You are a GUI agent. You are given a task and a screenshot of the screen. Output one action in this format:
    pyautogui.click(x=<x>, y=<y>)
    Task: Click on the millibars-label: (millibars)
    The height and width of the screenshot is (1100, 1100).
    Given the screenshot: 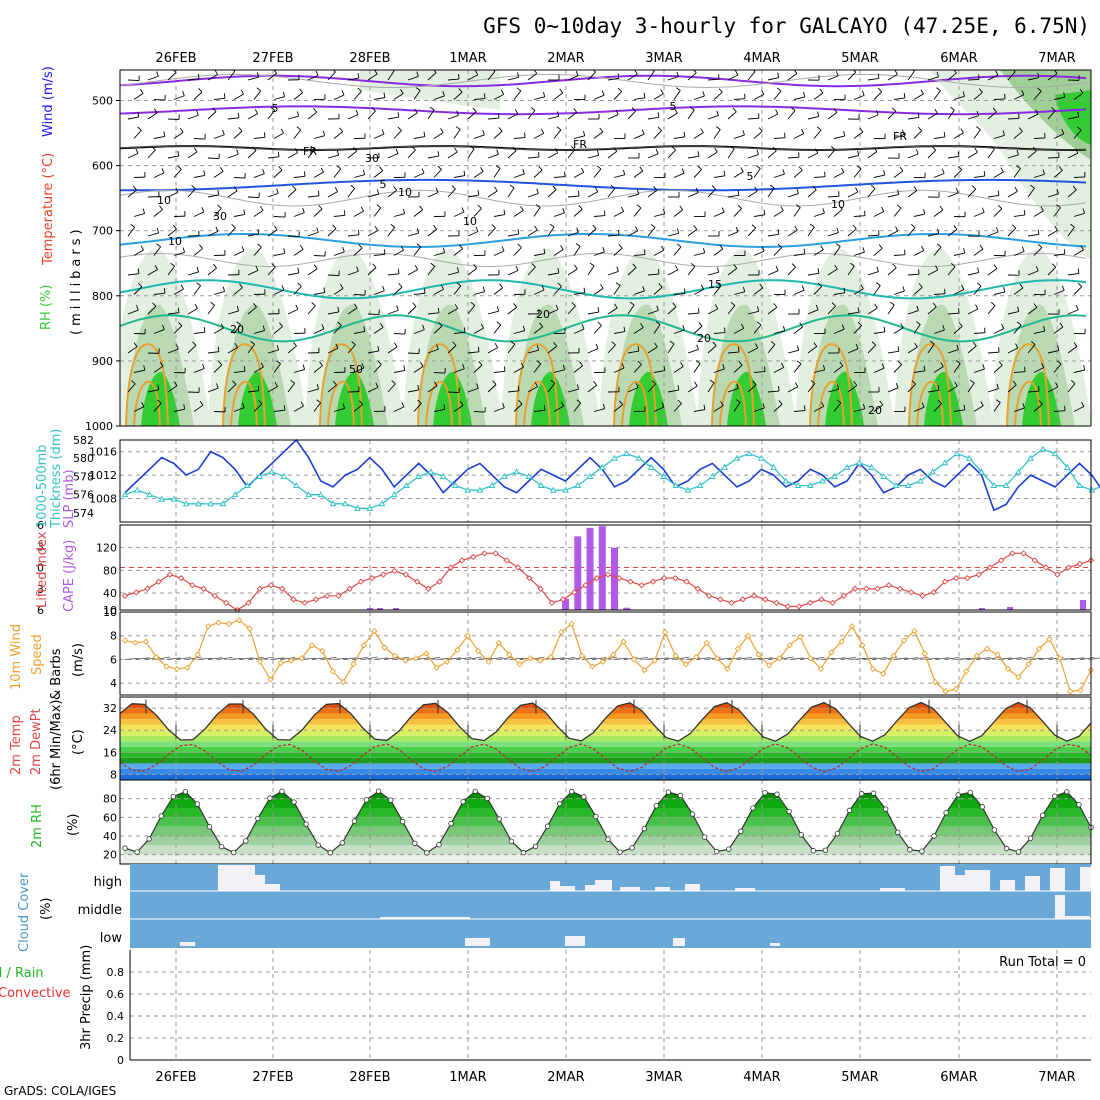 What is the action you would take?
    pyautogui.click(x=76, y=280)
    